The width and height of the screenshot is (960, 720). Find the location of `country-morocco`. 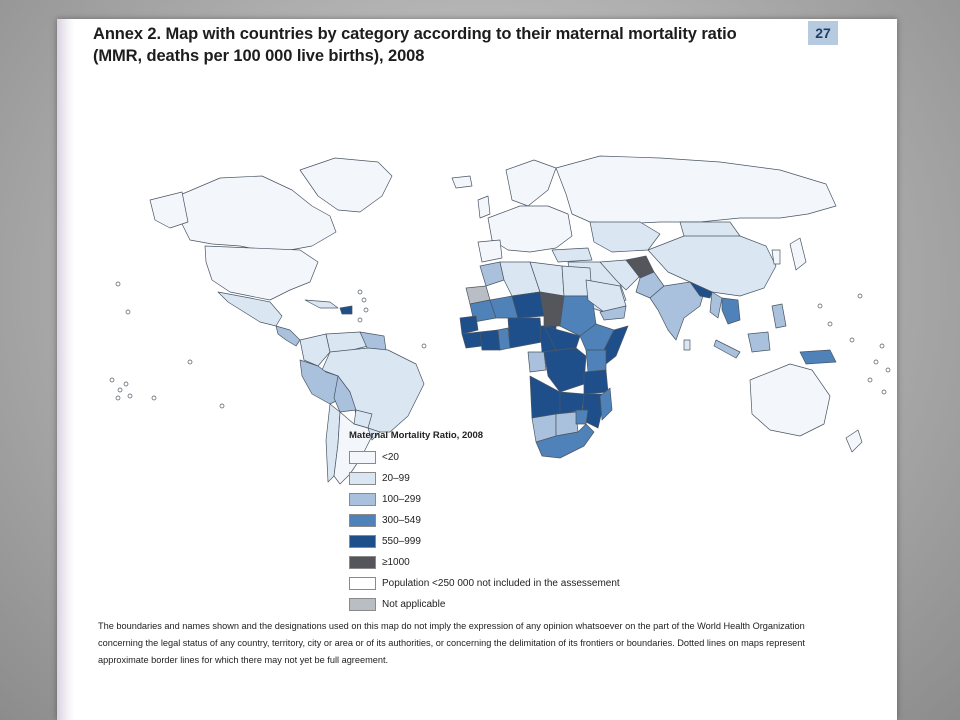

country-morocco is located at coordinates (492, 274).